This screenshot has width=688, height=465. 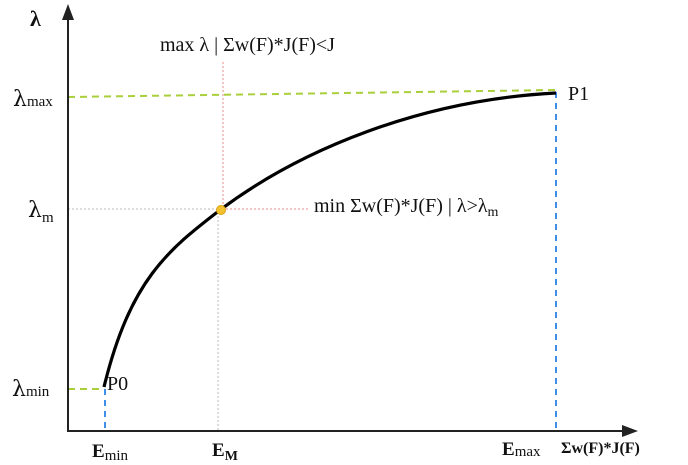 What do you see at coordinates (600, 448) in the screenshot?
I see `x-axis-label: Σw(F)*J(F)` at bounding box center [600, 448].